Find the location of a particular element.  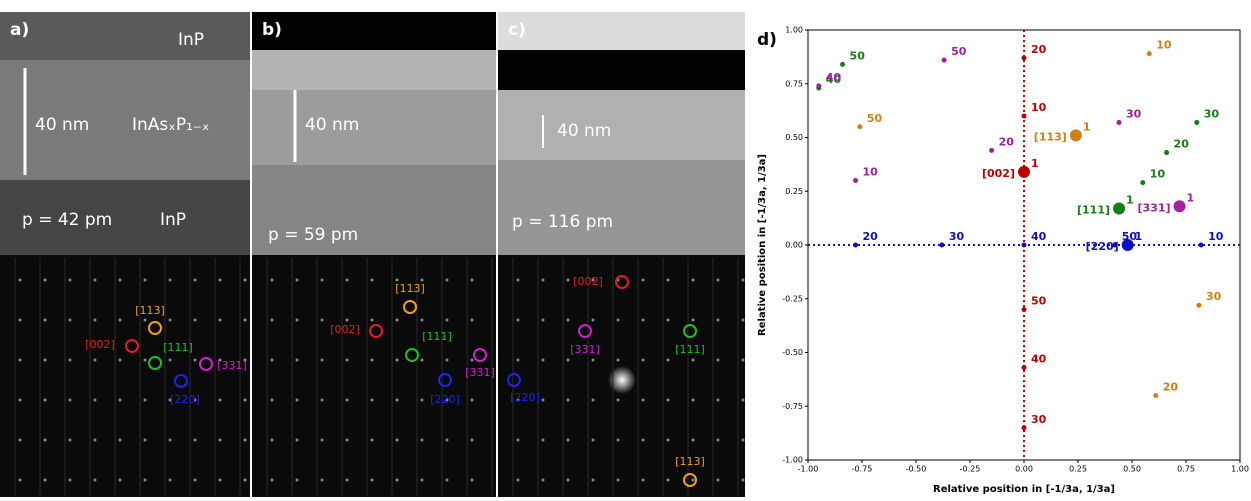

series-label: [220] is located at coordinates (1102, 246).